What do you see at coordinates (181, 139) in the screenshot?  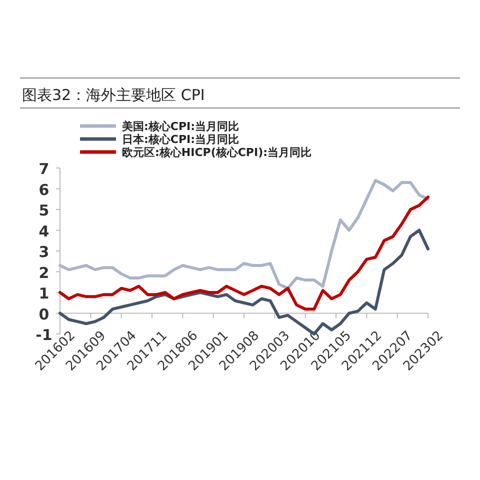 I see `legend-label: 日本:核心CPI:当月同比` at bounding box center [181, 139].